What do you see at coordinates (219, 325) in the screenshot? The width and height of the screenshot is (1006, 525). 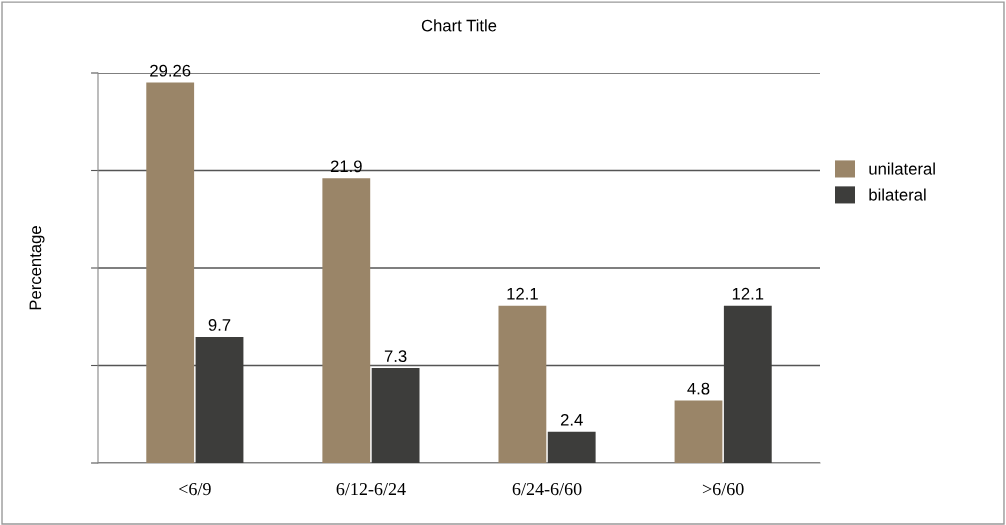 I see `data-label: 9.7` at bounding box center [219, 325].